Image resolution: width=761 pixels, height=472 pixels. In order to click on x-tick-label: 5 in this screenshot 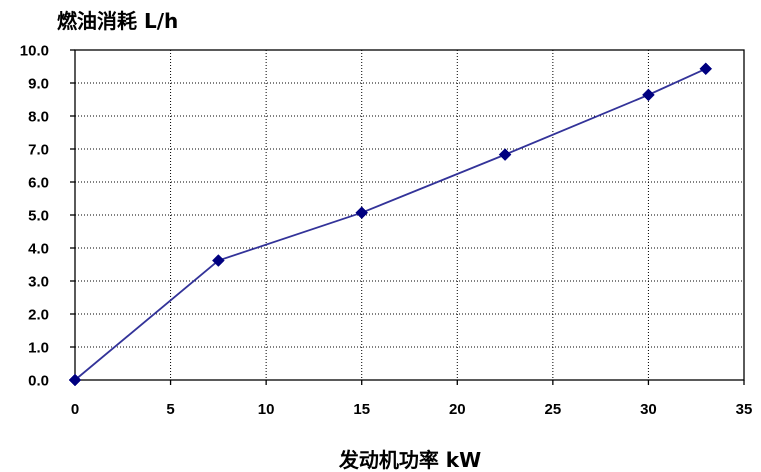, I will do `click(170, 409)`.